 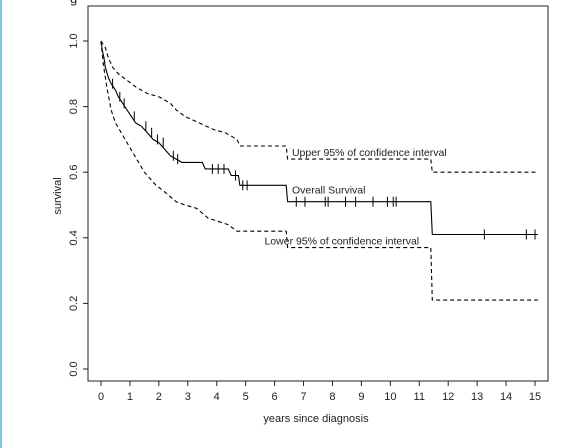 I want to click on x-tick-label: 15, so click(x=535, y=397).